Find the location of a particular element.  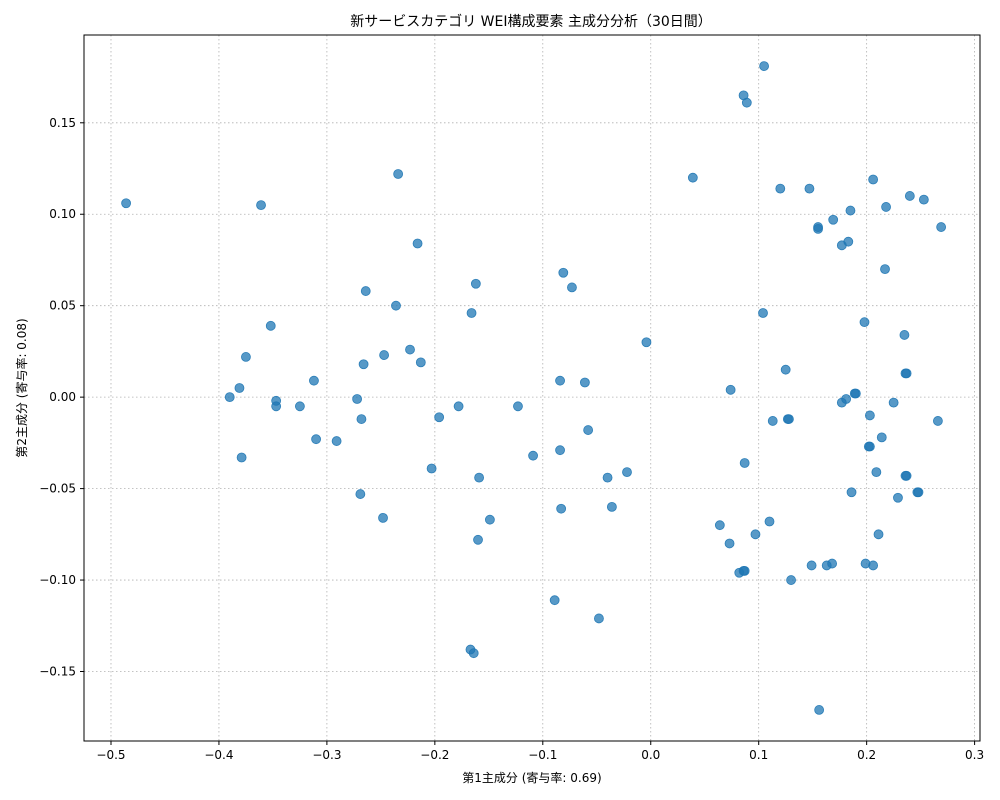

x-tick-label: 0.0 is located at coordinates (650, 755).